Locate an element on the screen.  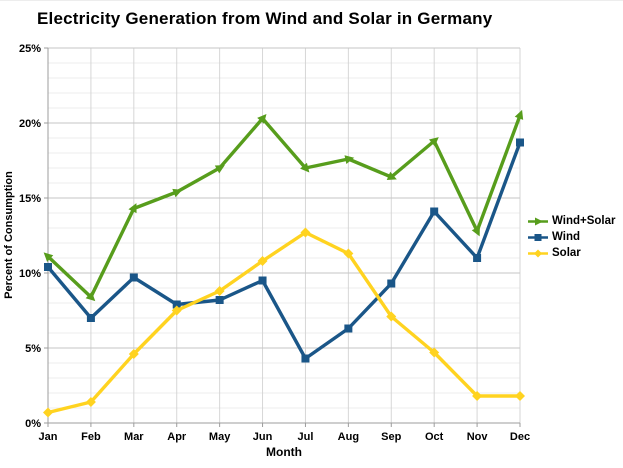
x-tick-label: Dec is located at coordinates (520, 437).